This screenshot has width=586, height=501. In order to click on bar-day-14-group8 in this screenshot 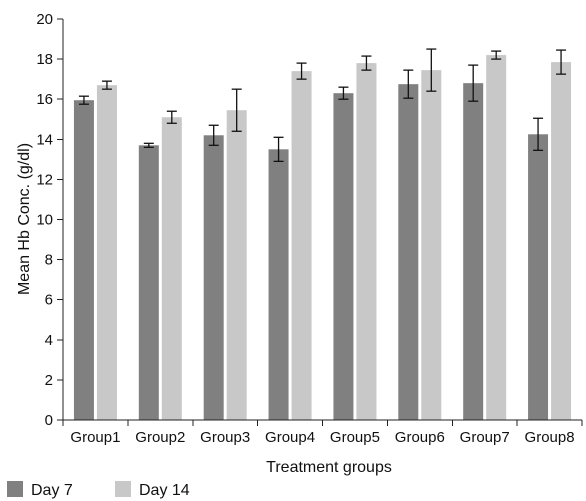, I will do `click(561, 241)`.